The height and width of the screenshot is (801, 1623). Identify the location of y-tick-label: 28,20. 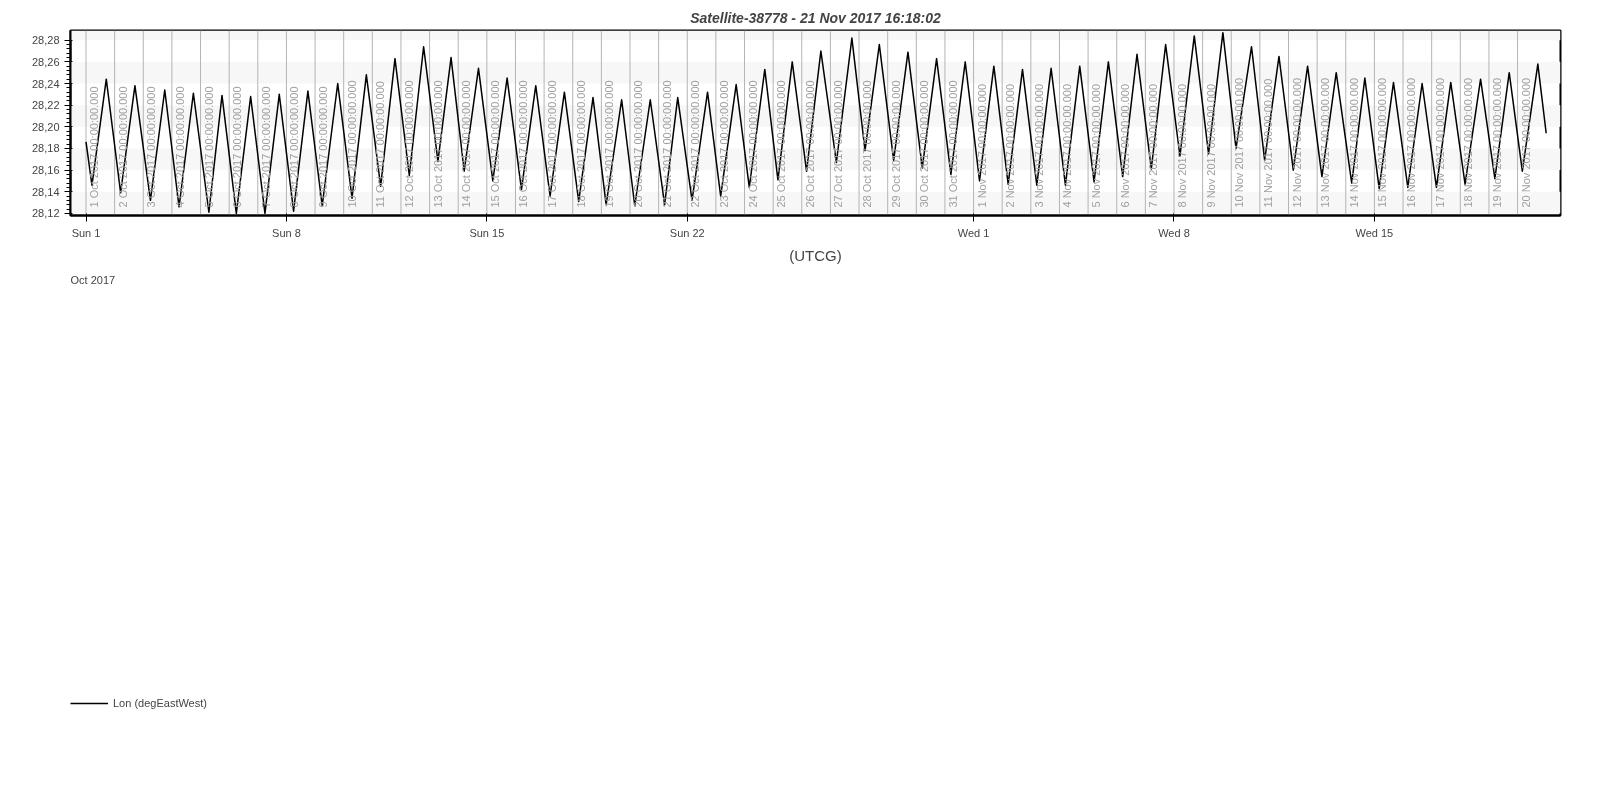
(45, 126).